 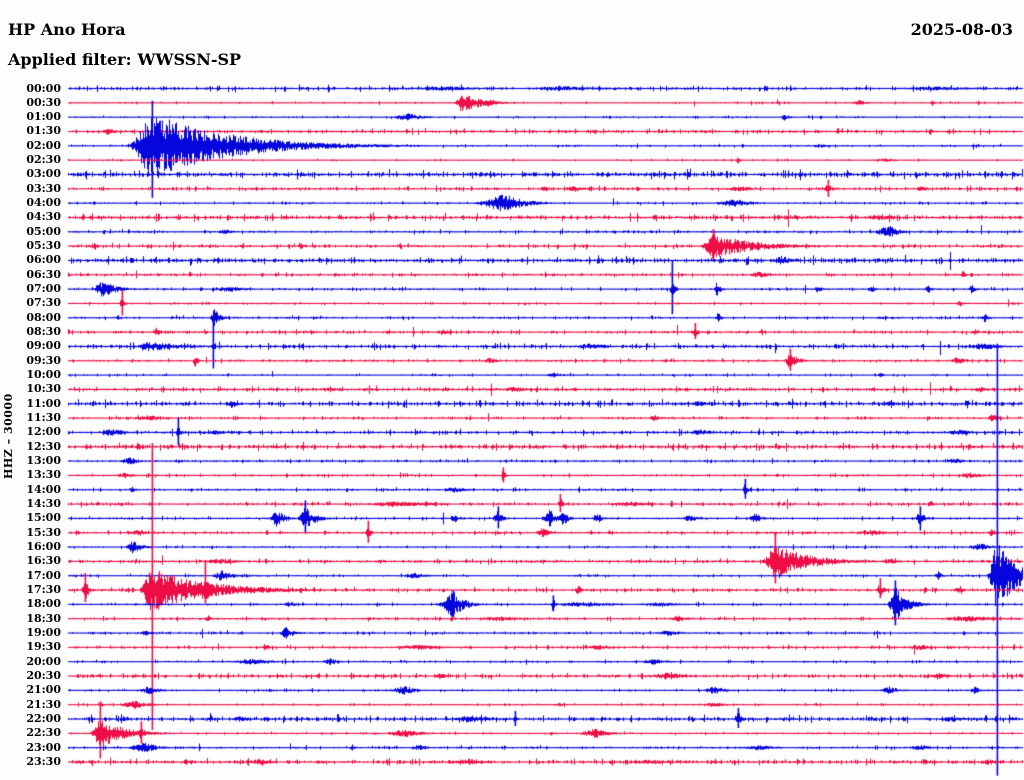 What do you see at coordinates (43, 131) in the screenshot?
I see `time-label: 01:30` at bounding box center [43, 131].